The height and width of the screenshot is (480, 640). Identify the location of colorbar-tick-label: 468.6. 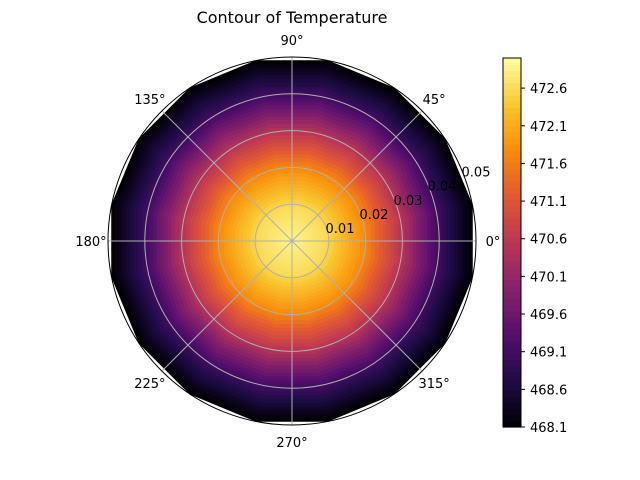
(548, 390).